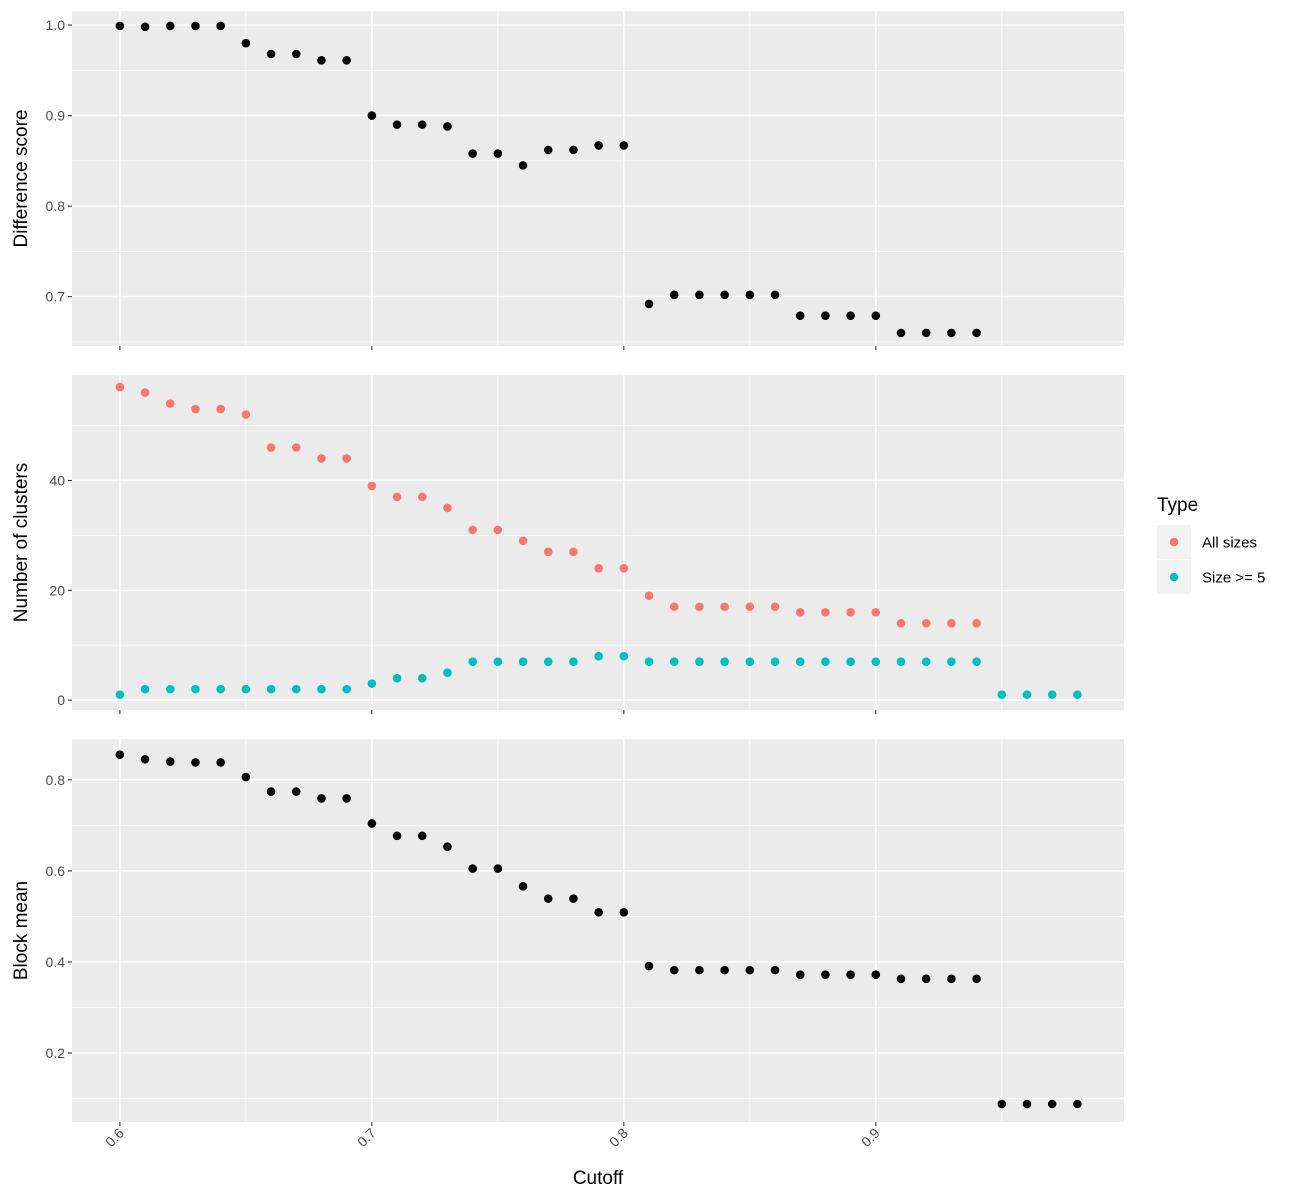  I want to click on legend-key, so click(1174, 542).